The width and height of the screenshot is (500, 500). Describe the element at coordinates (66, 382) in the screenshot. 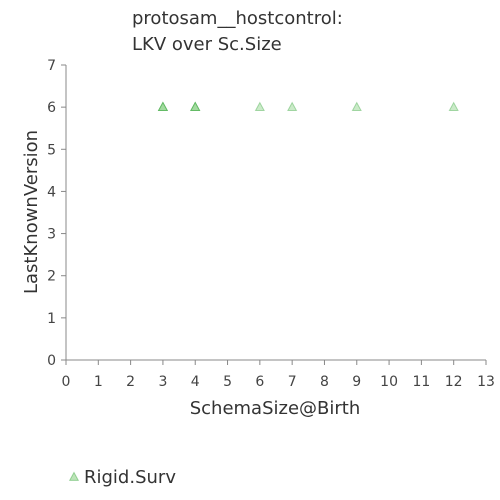

I see `x-tick-label: 0` at that location.